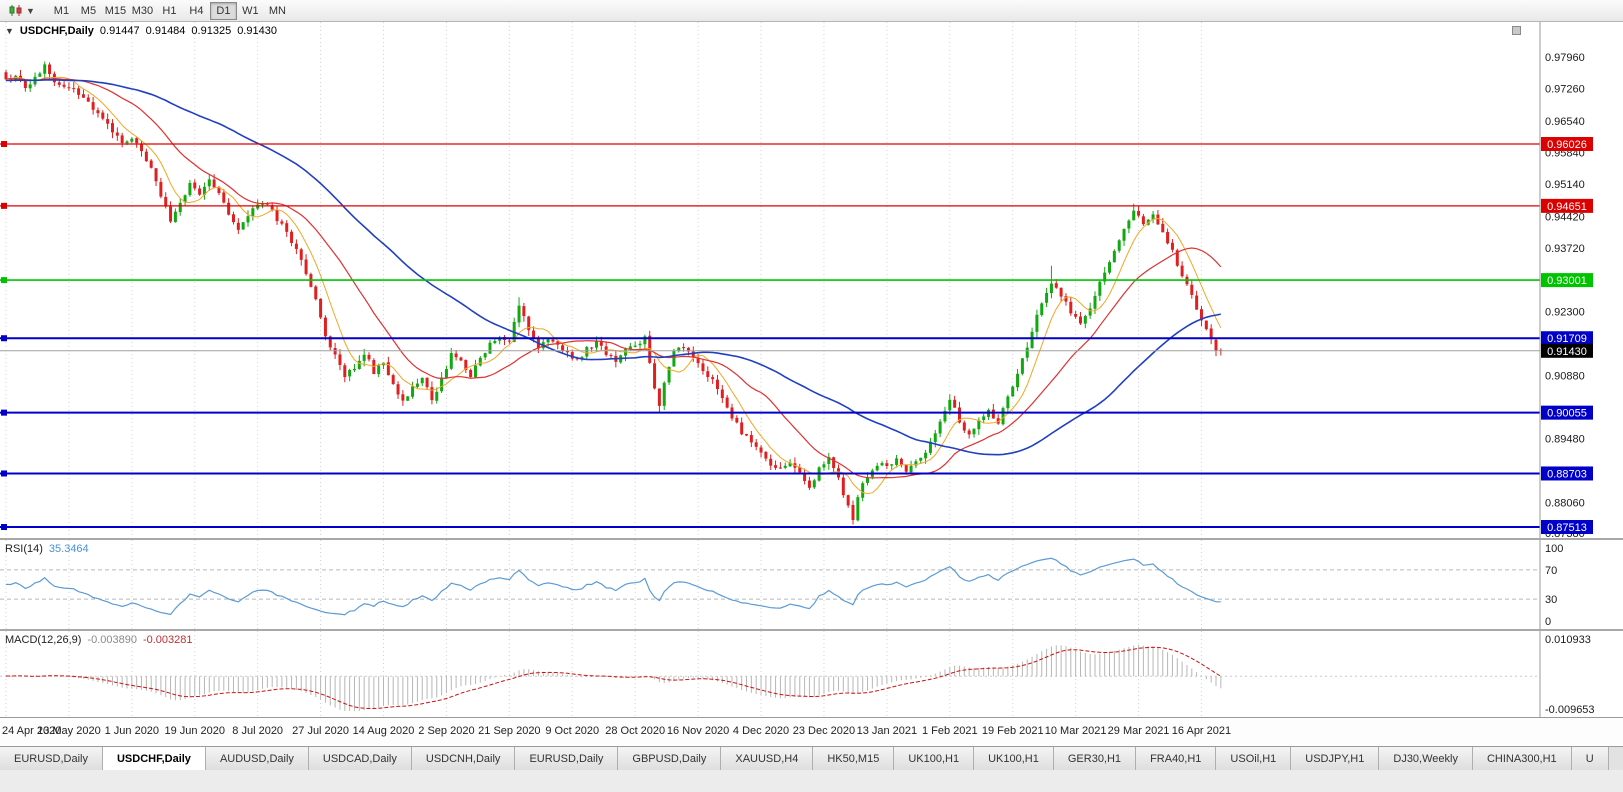 This screenshot has width=1623, height=792. What do you see at coordinates (1551, 600) in the screenshot?
I see `rsi-axis-label: 30` at bounding box center [1551, 600].